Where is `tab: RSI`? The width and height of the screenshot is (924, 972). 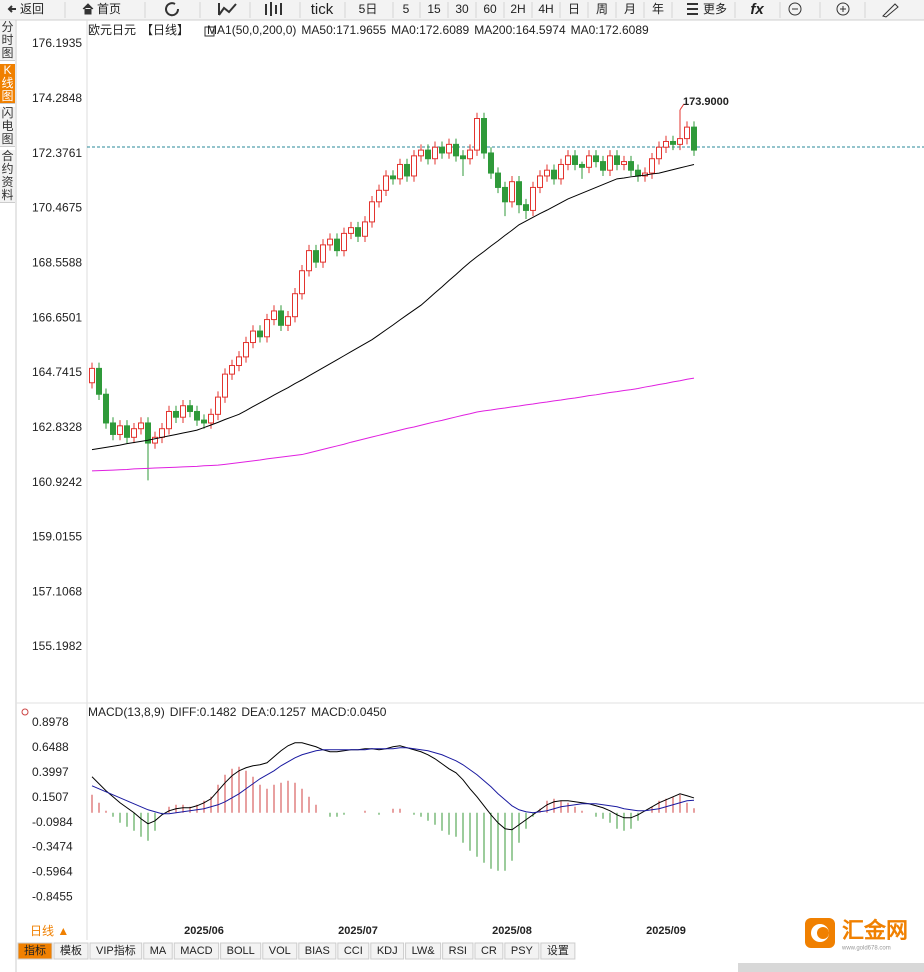
tab: RSI is located at coordinates (458, 951).